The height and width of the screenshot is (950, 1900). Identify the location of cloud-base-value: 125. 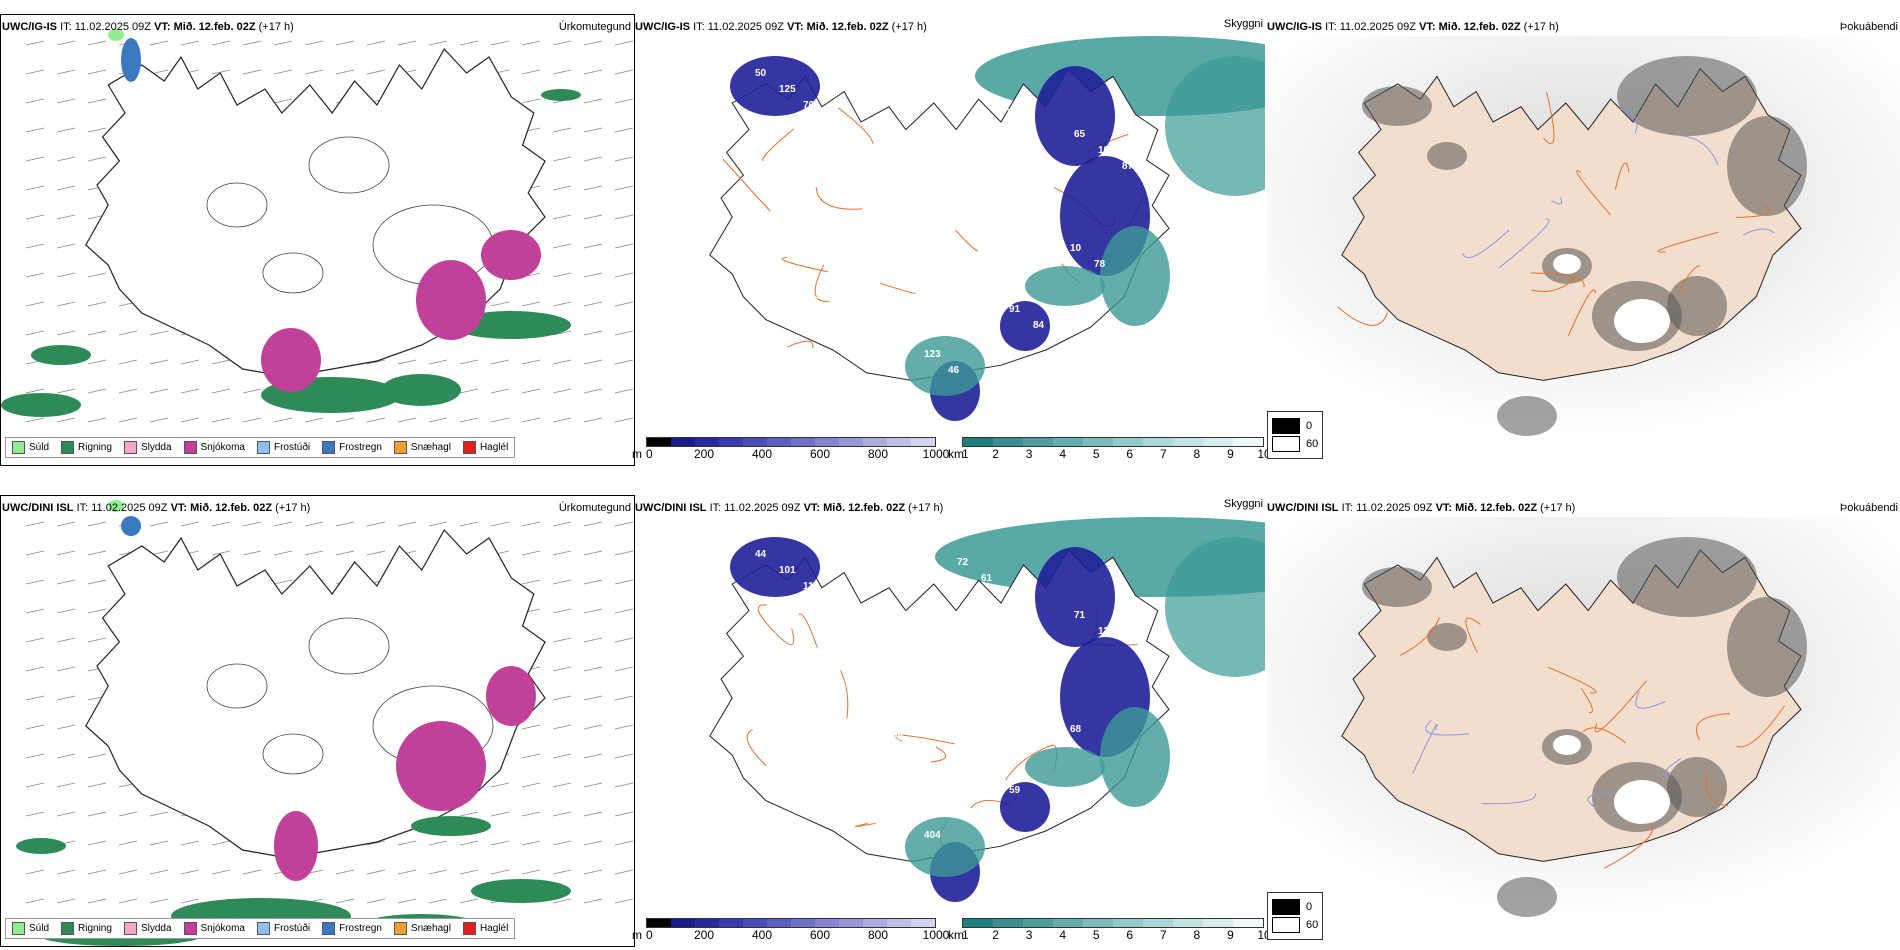
(787, 89).